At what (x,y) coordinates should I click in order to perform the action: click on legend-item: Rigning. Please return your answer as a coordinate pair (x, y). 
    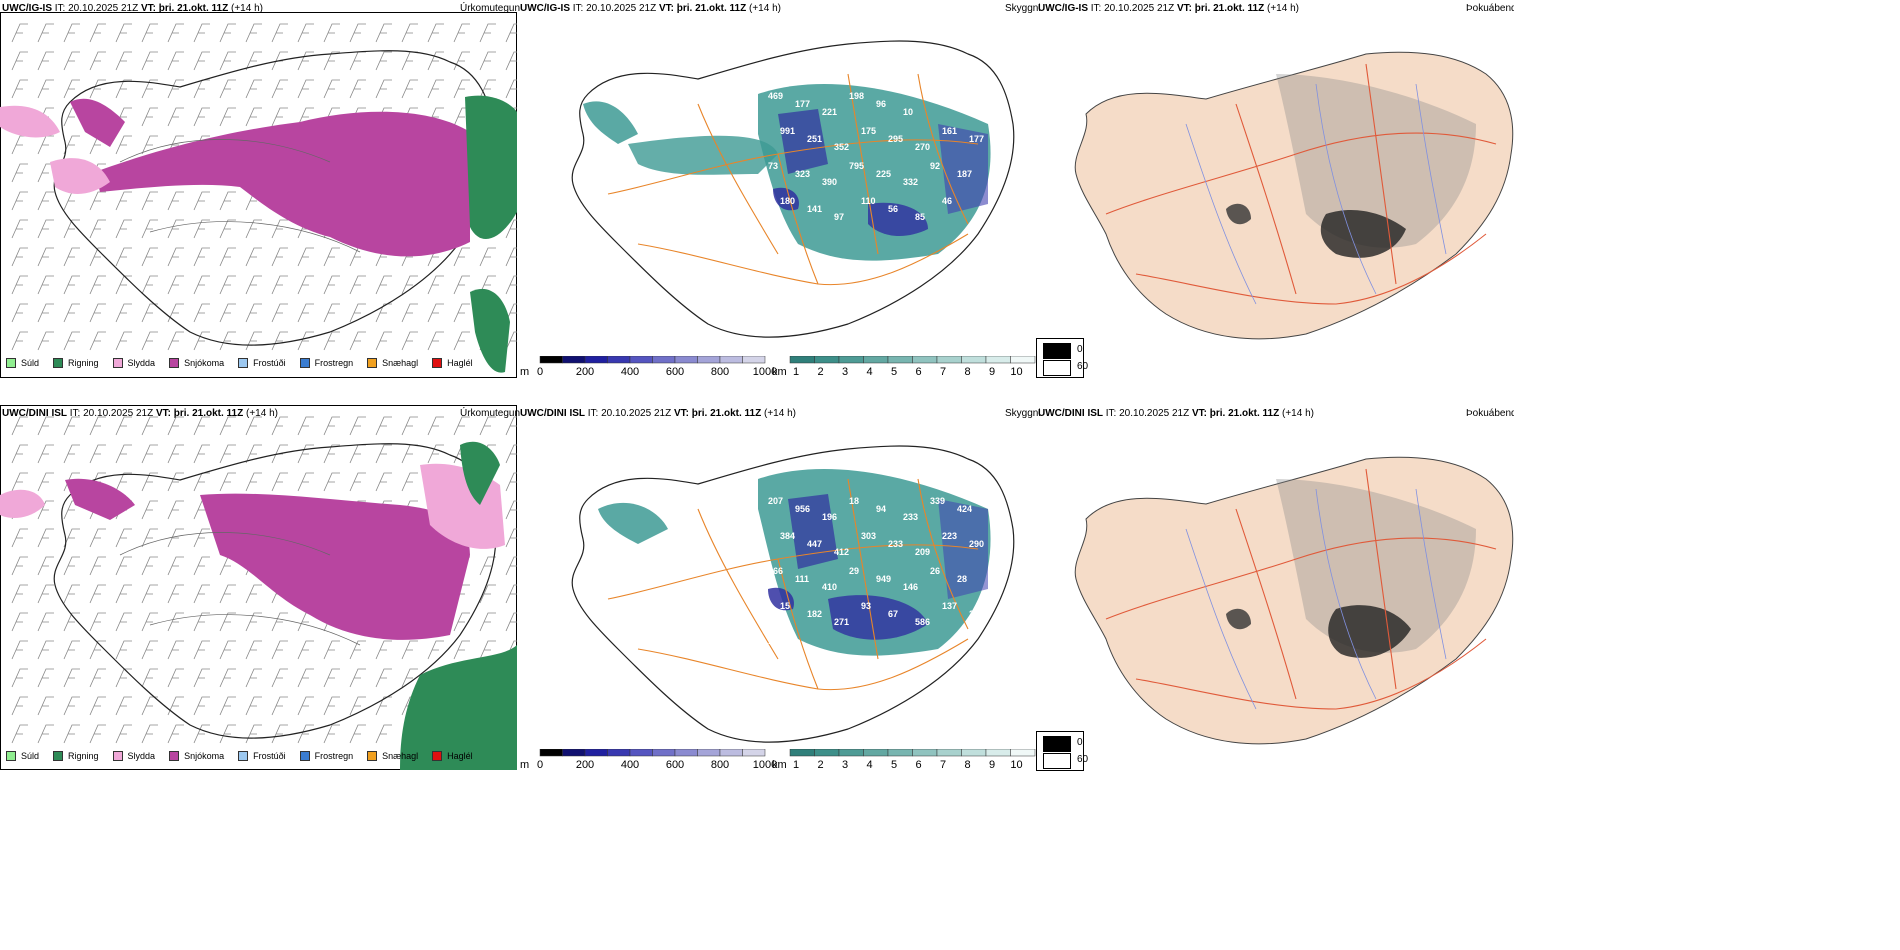
    Looking at the image, I should click on (76, 363).